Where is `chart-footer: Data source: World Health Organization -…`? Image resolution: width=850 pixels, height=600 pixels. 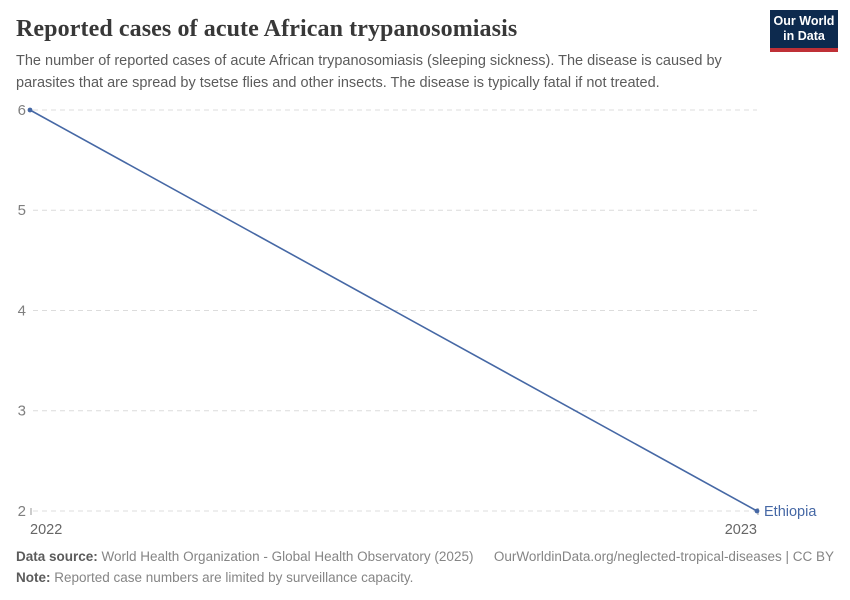 chart-footer: Data source: World Health Organization -… is located at coordinates (425, 567).